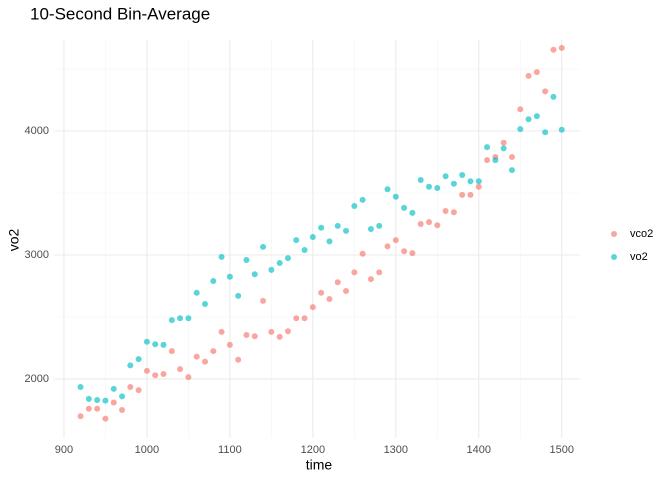 The image size is (672, 480). Describe the element at coordinates (562, 450) in the screenshot. I see `x-tick-label: 1500` at that location.